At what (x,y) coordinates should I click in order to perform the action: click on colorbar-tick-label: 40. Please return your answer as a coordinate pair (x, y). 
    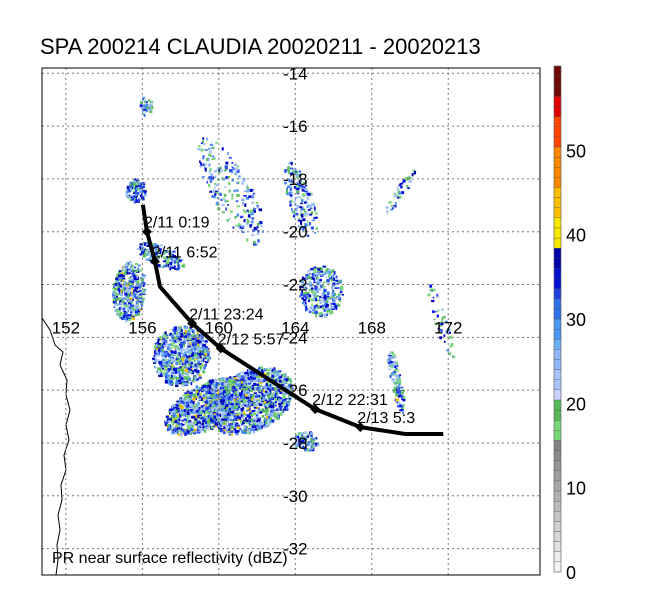
    Looking at the image, I should click on (576, 236).